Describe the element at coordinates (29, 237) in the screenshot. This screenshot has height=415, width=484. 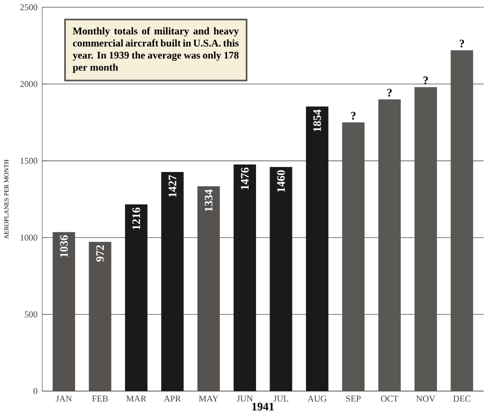
I see `y-tick-label: 1000` at that location.